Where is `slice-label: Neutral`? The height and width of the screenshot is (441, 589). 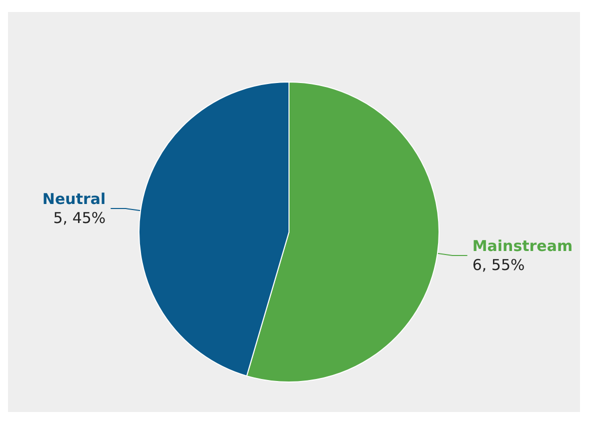
slice-label: Neutral is located at coordinates (74, 199).